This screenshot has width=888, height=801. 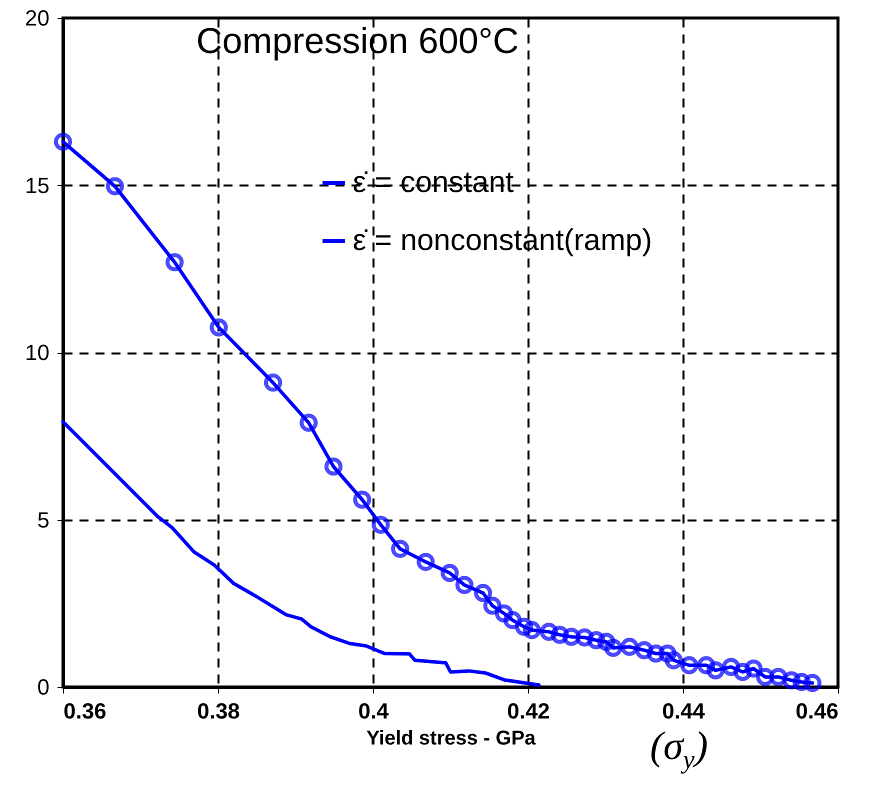 I want to click on y-tick-label: 5, so click(x=43, y=519).